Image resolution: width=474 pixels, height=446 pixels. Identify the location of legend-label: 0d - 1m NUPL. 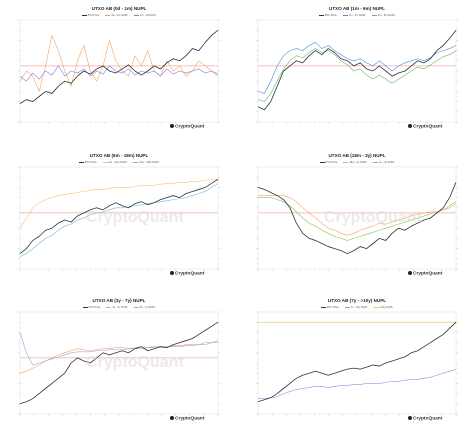
(119, 15).